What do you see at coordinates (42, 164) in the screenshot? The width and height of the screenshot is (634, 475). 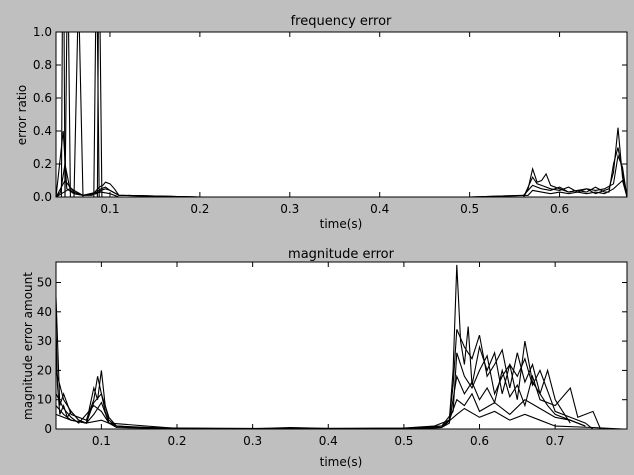 I see `frequency-y-tick-label: 0.2` at bounding box center [42, 164].